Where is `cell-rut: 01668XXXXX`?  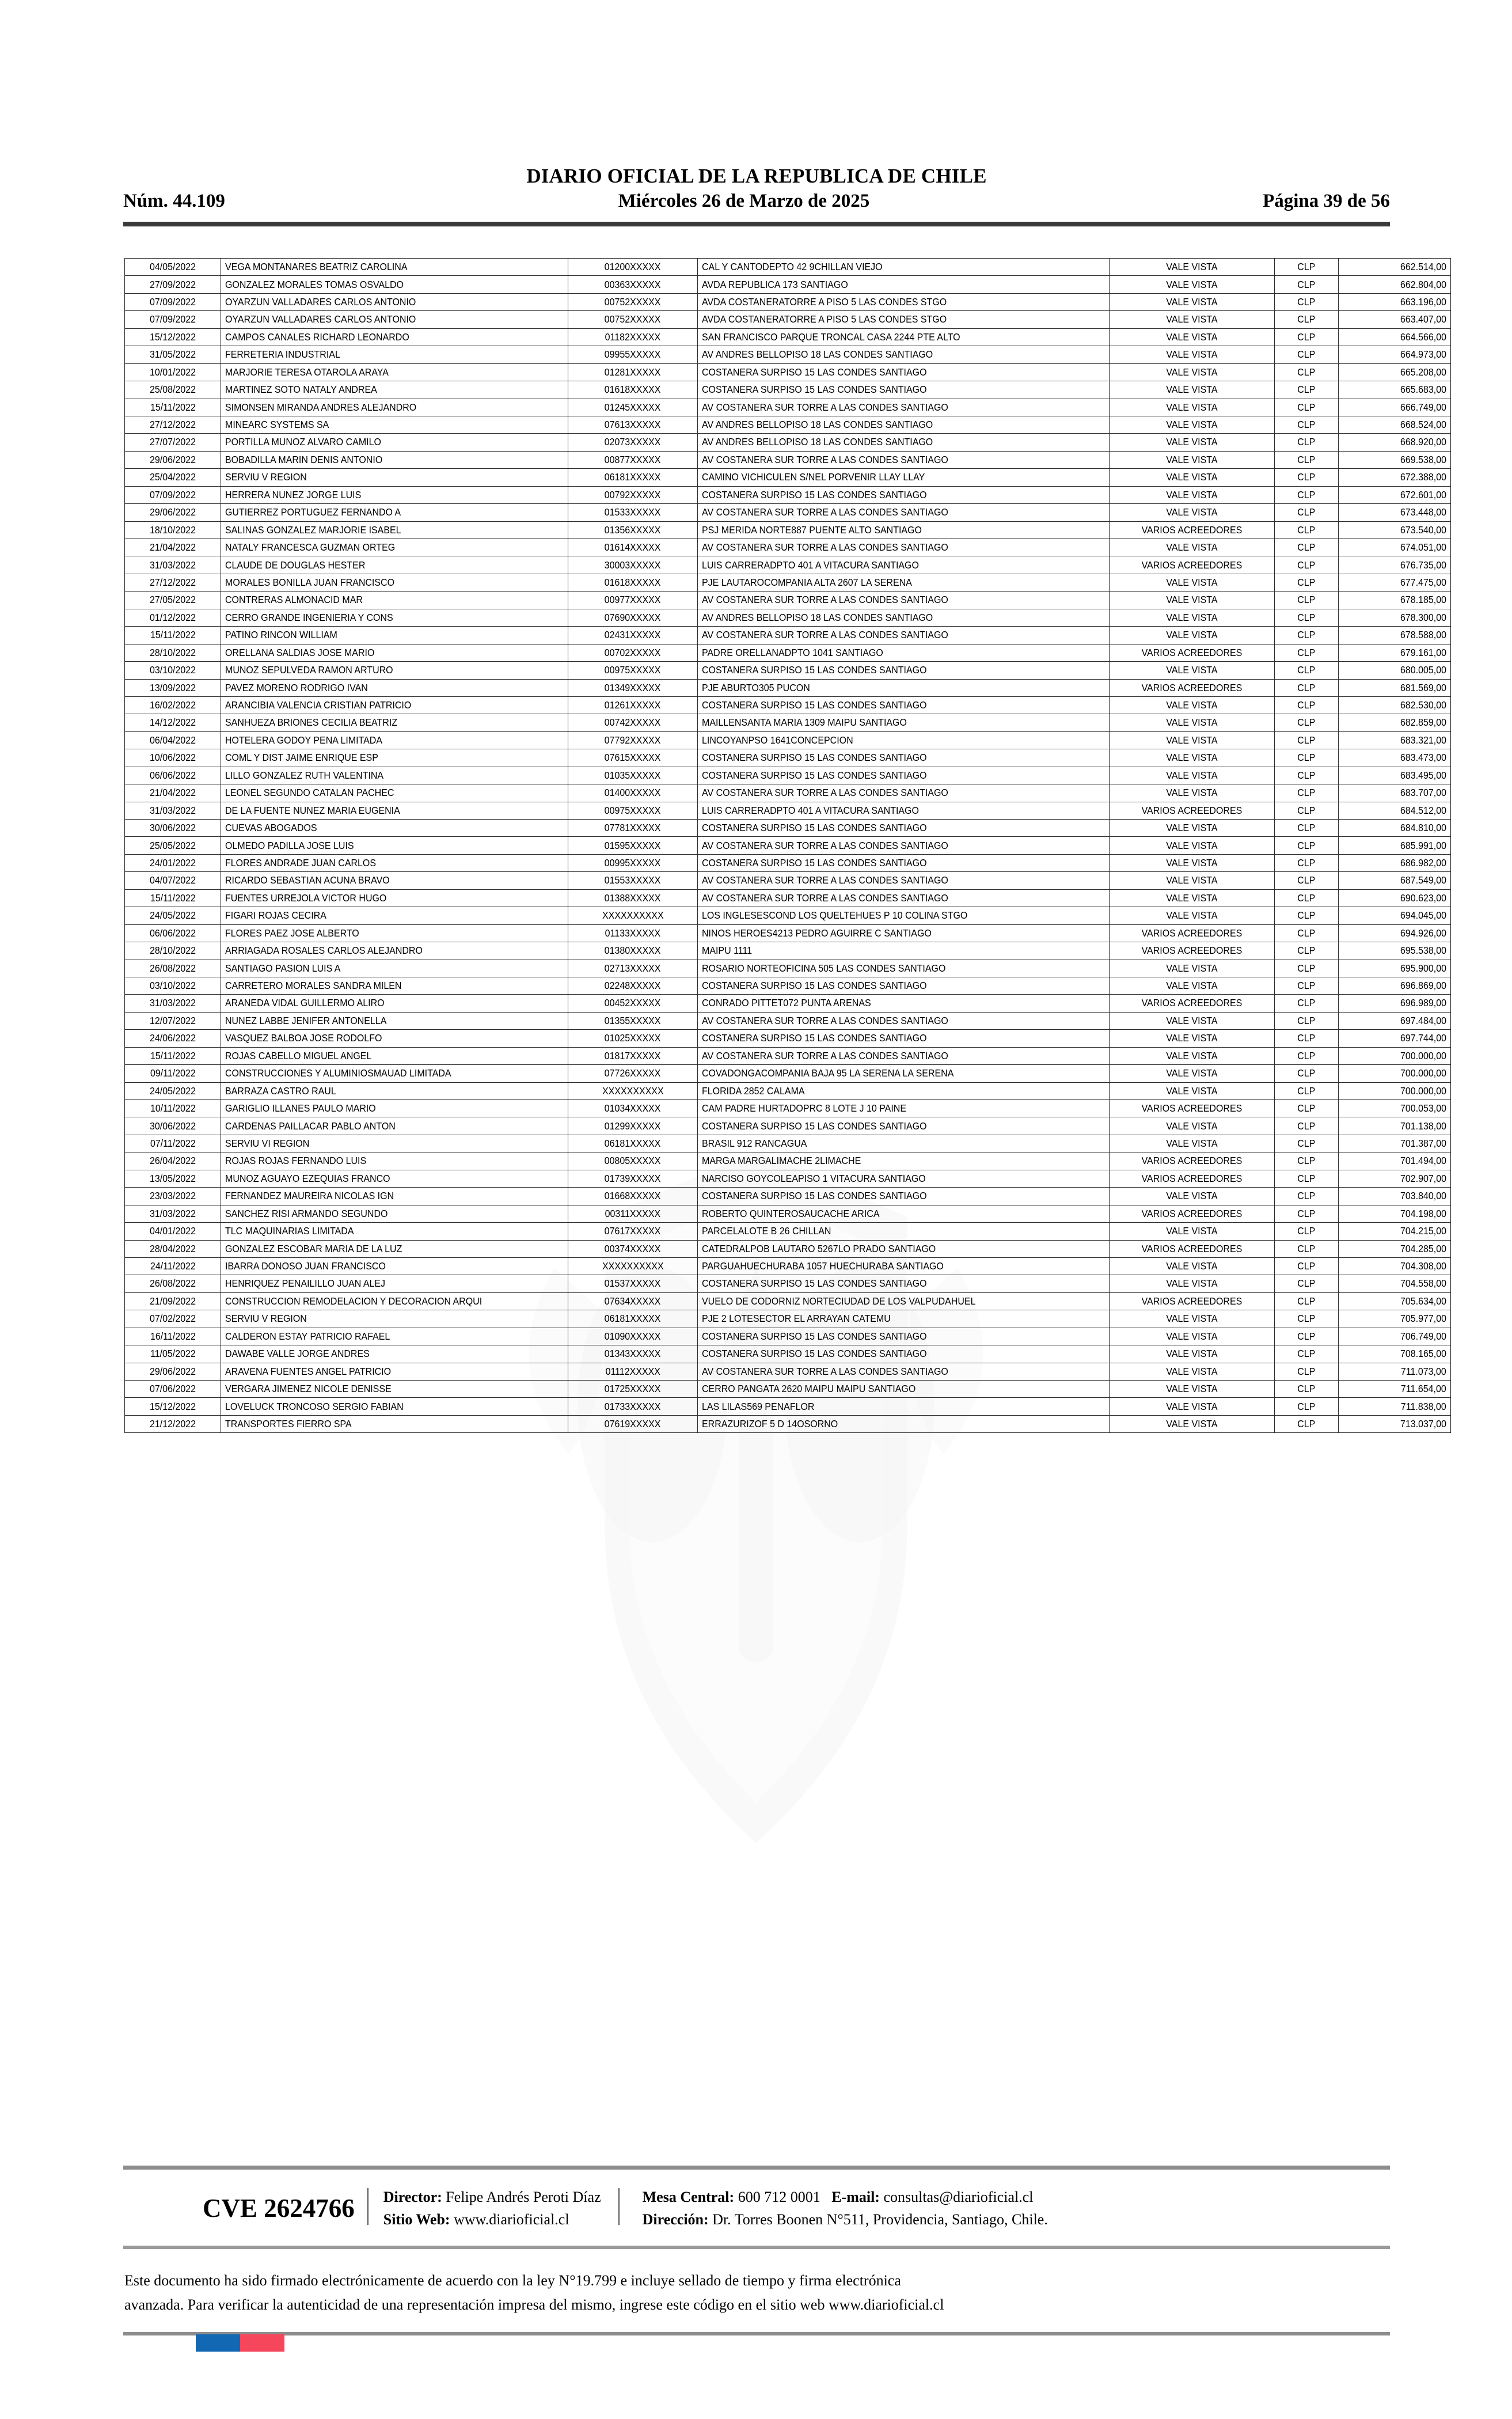 cell-rut: 01668XXXXX is located at coordinates (633, 1196).